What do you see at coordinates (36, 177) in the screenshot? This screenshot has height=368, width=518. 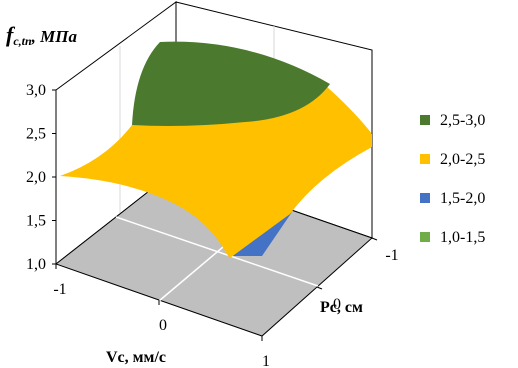 I see `z-tick-label: 2,0` at bounding box center [36, 177].